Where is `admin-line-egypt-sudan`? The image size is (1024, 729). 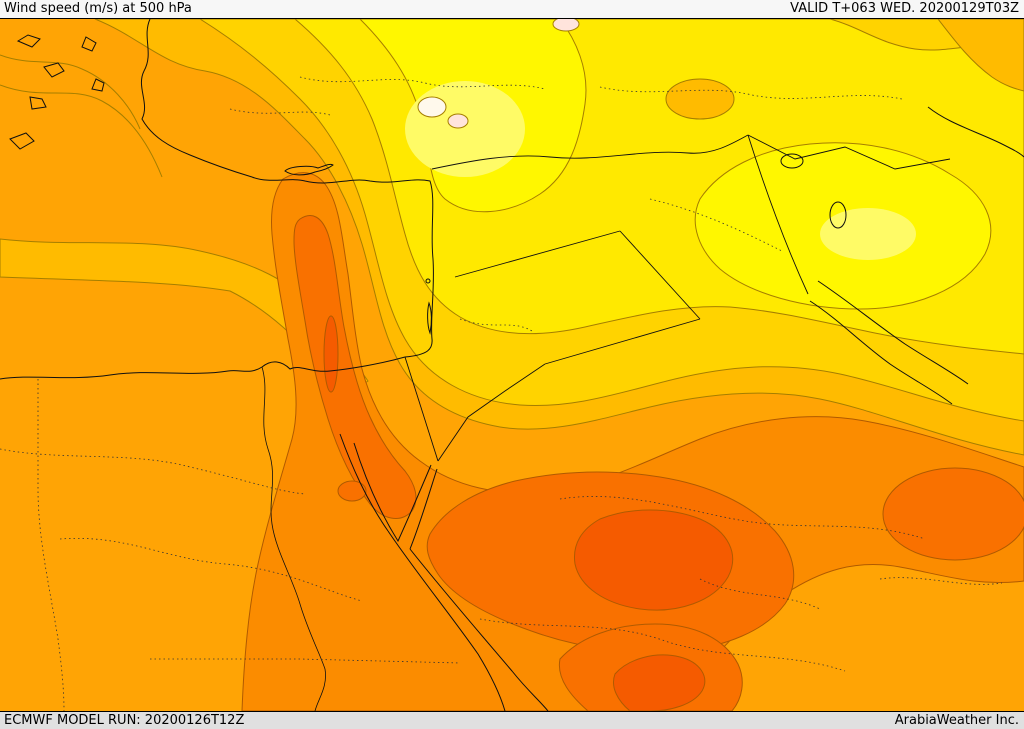
admin-line-egypt-sudan is located at coordinates (305, 661).